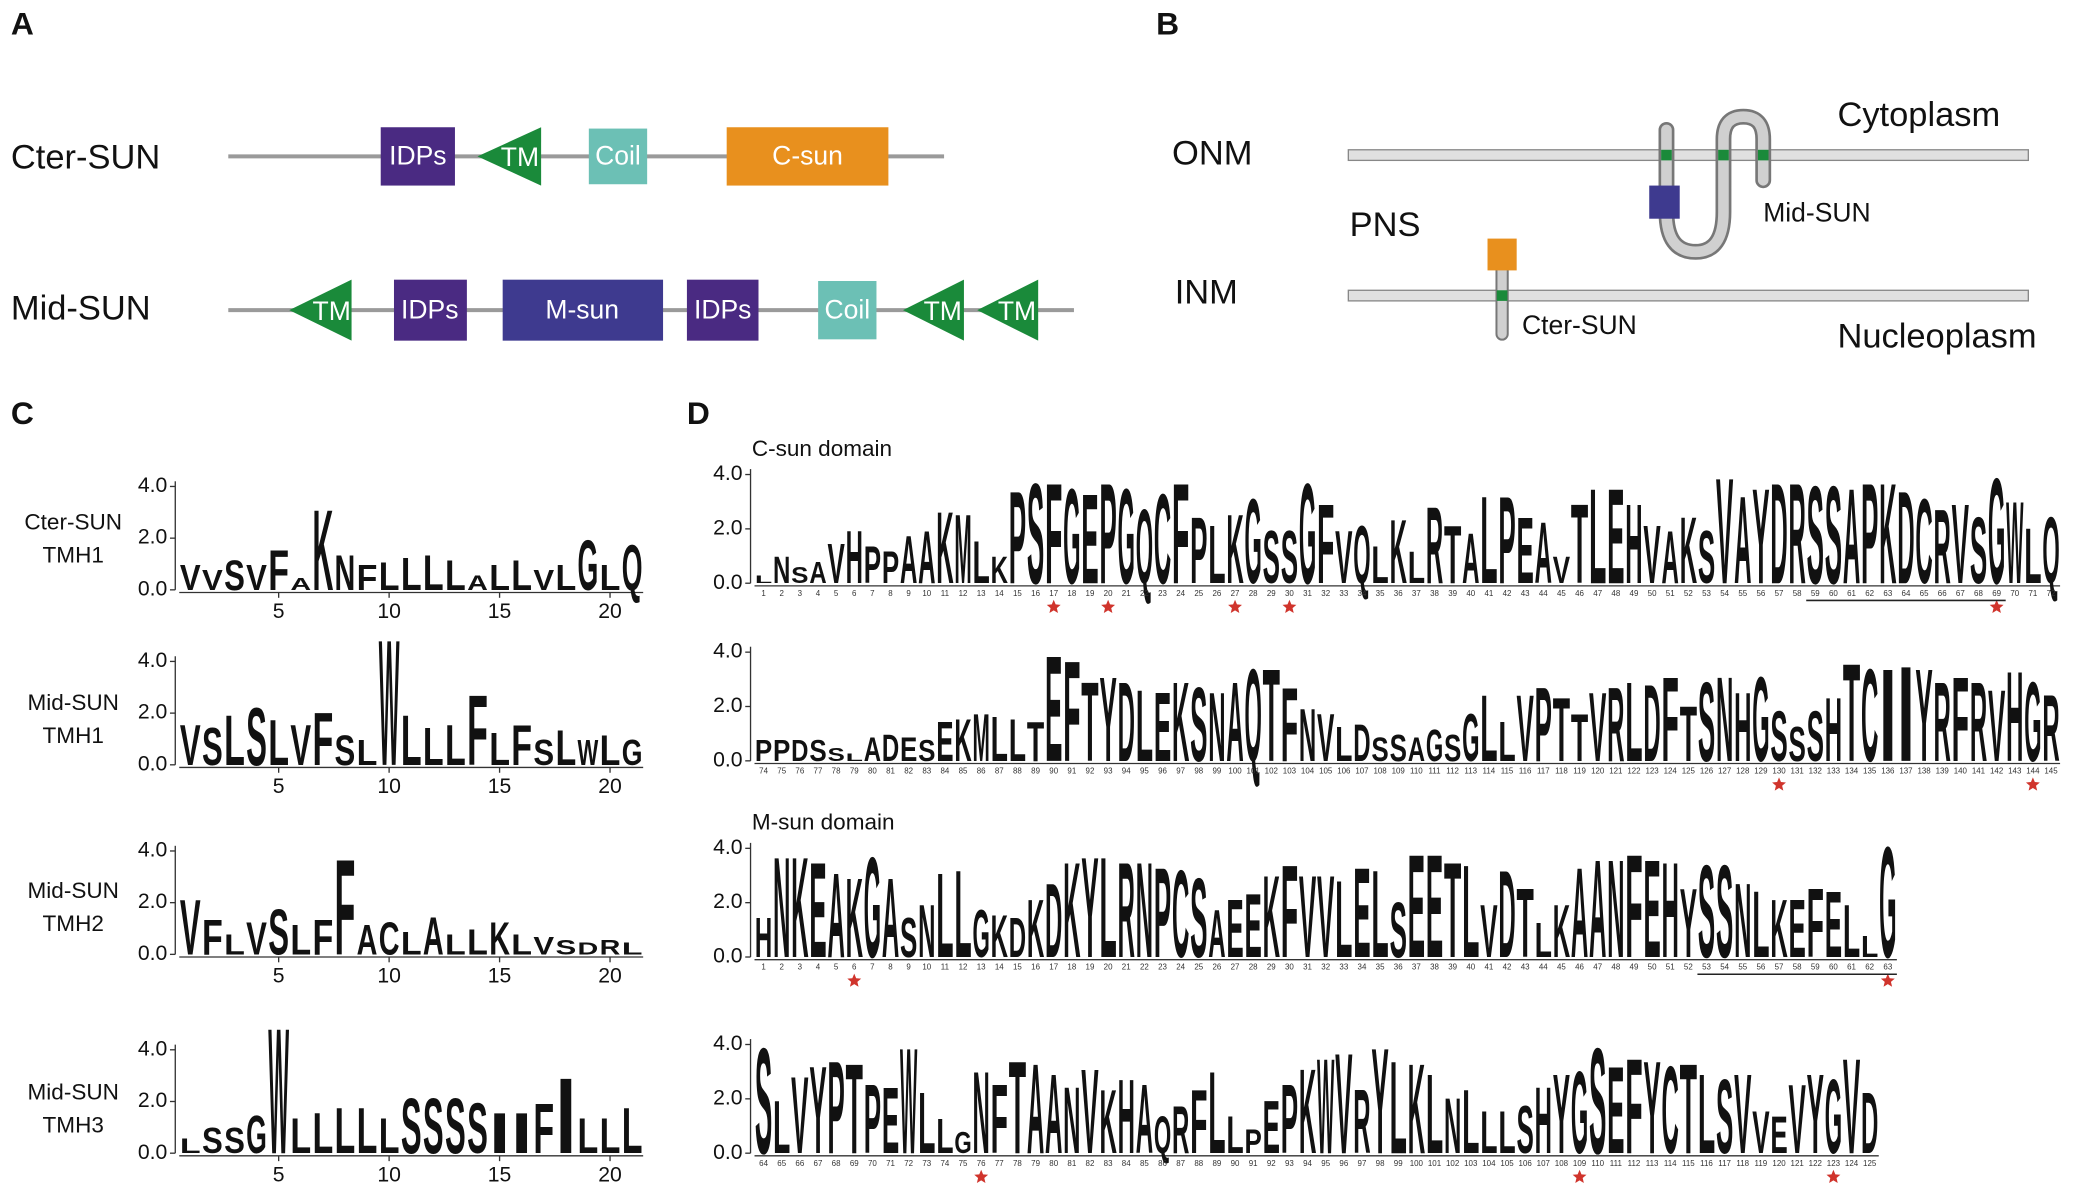 This screenshot has height=1185, width=2079. Describe the element at coordinates (1326, 771) in the screenshot. I see `position-label: 105` at that location.